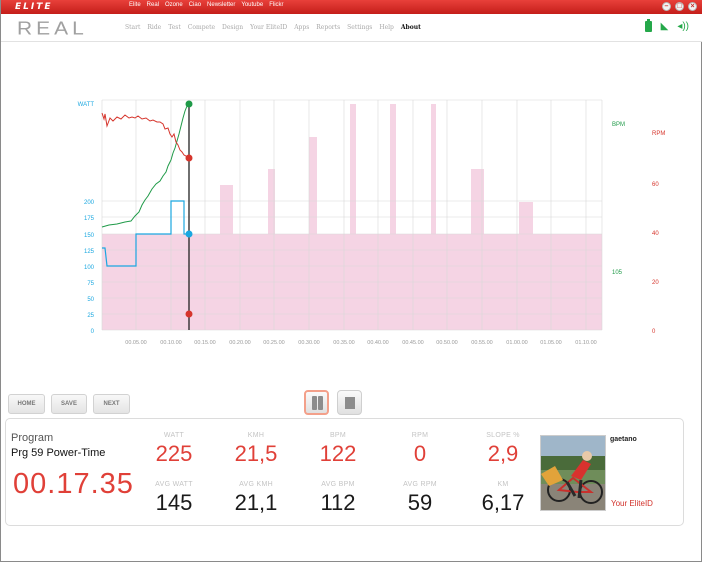 The image size is (702, 562). What do you see at coordinates (135, 343) in the screenshot?
I see `time-tick: 00.05.00` at bounding box center [135, 343].